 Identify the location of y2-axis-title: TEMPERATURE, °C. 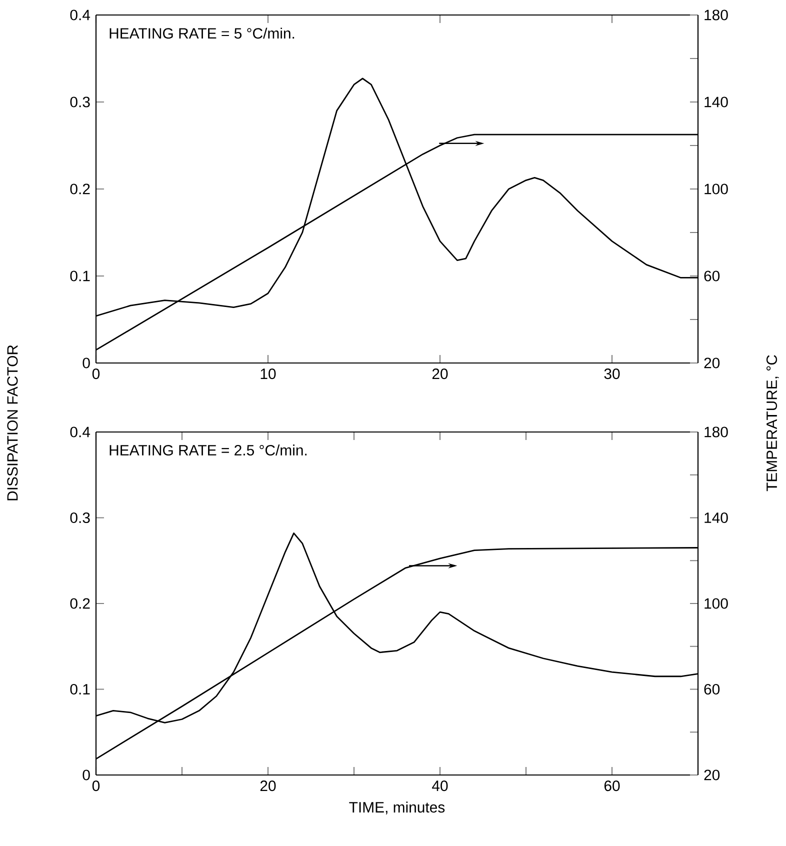
(772, 423).